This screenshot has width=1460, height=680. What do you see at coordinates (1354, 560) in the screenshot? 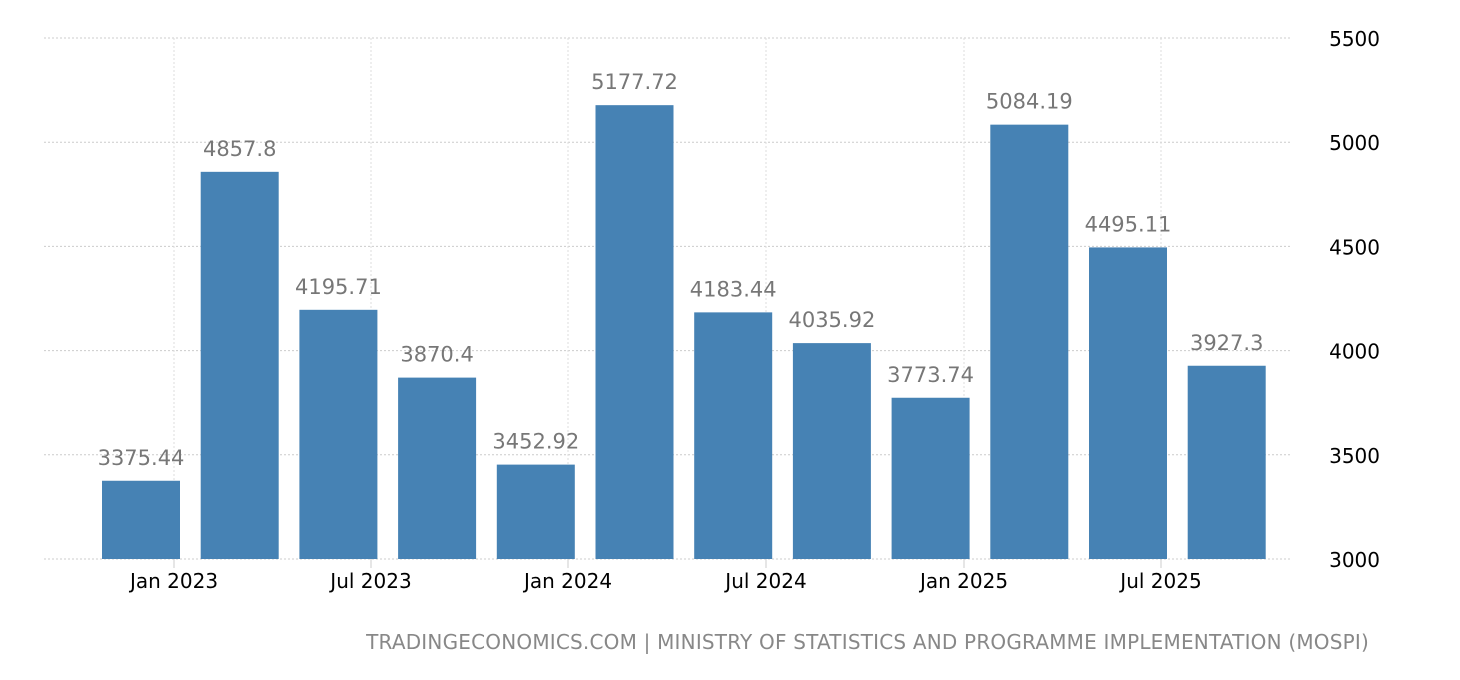
I see `y-tick-label: 3000` at bounding box center [1354, 560].